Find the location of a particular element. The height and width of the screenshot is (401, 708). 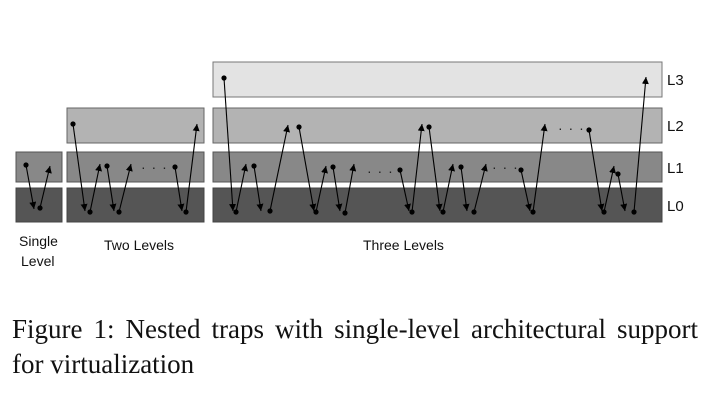

group-single-level is located at coordinates (39, 187).